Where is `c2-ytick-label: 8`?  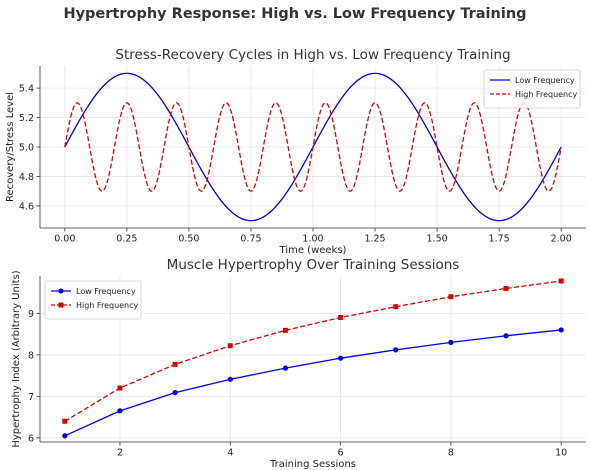
c2-ytick-label: 8 is located at coordinates (31, 355).